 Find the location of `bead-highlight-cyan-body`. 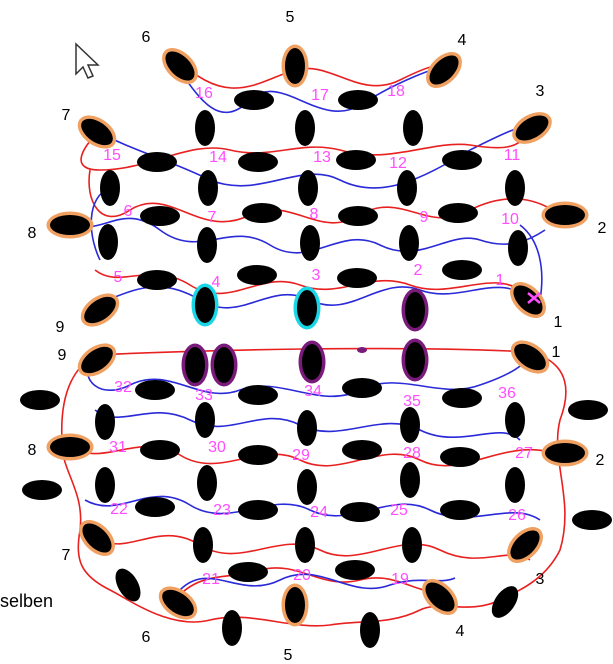

bead-highlight-cyan-body is located at coordinates (307, 308).